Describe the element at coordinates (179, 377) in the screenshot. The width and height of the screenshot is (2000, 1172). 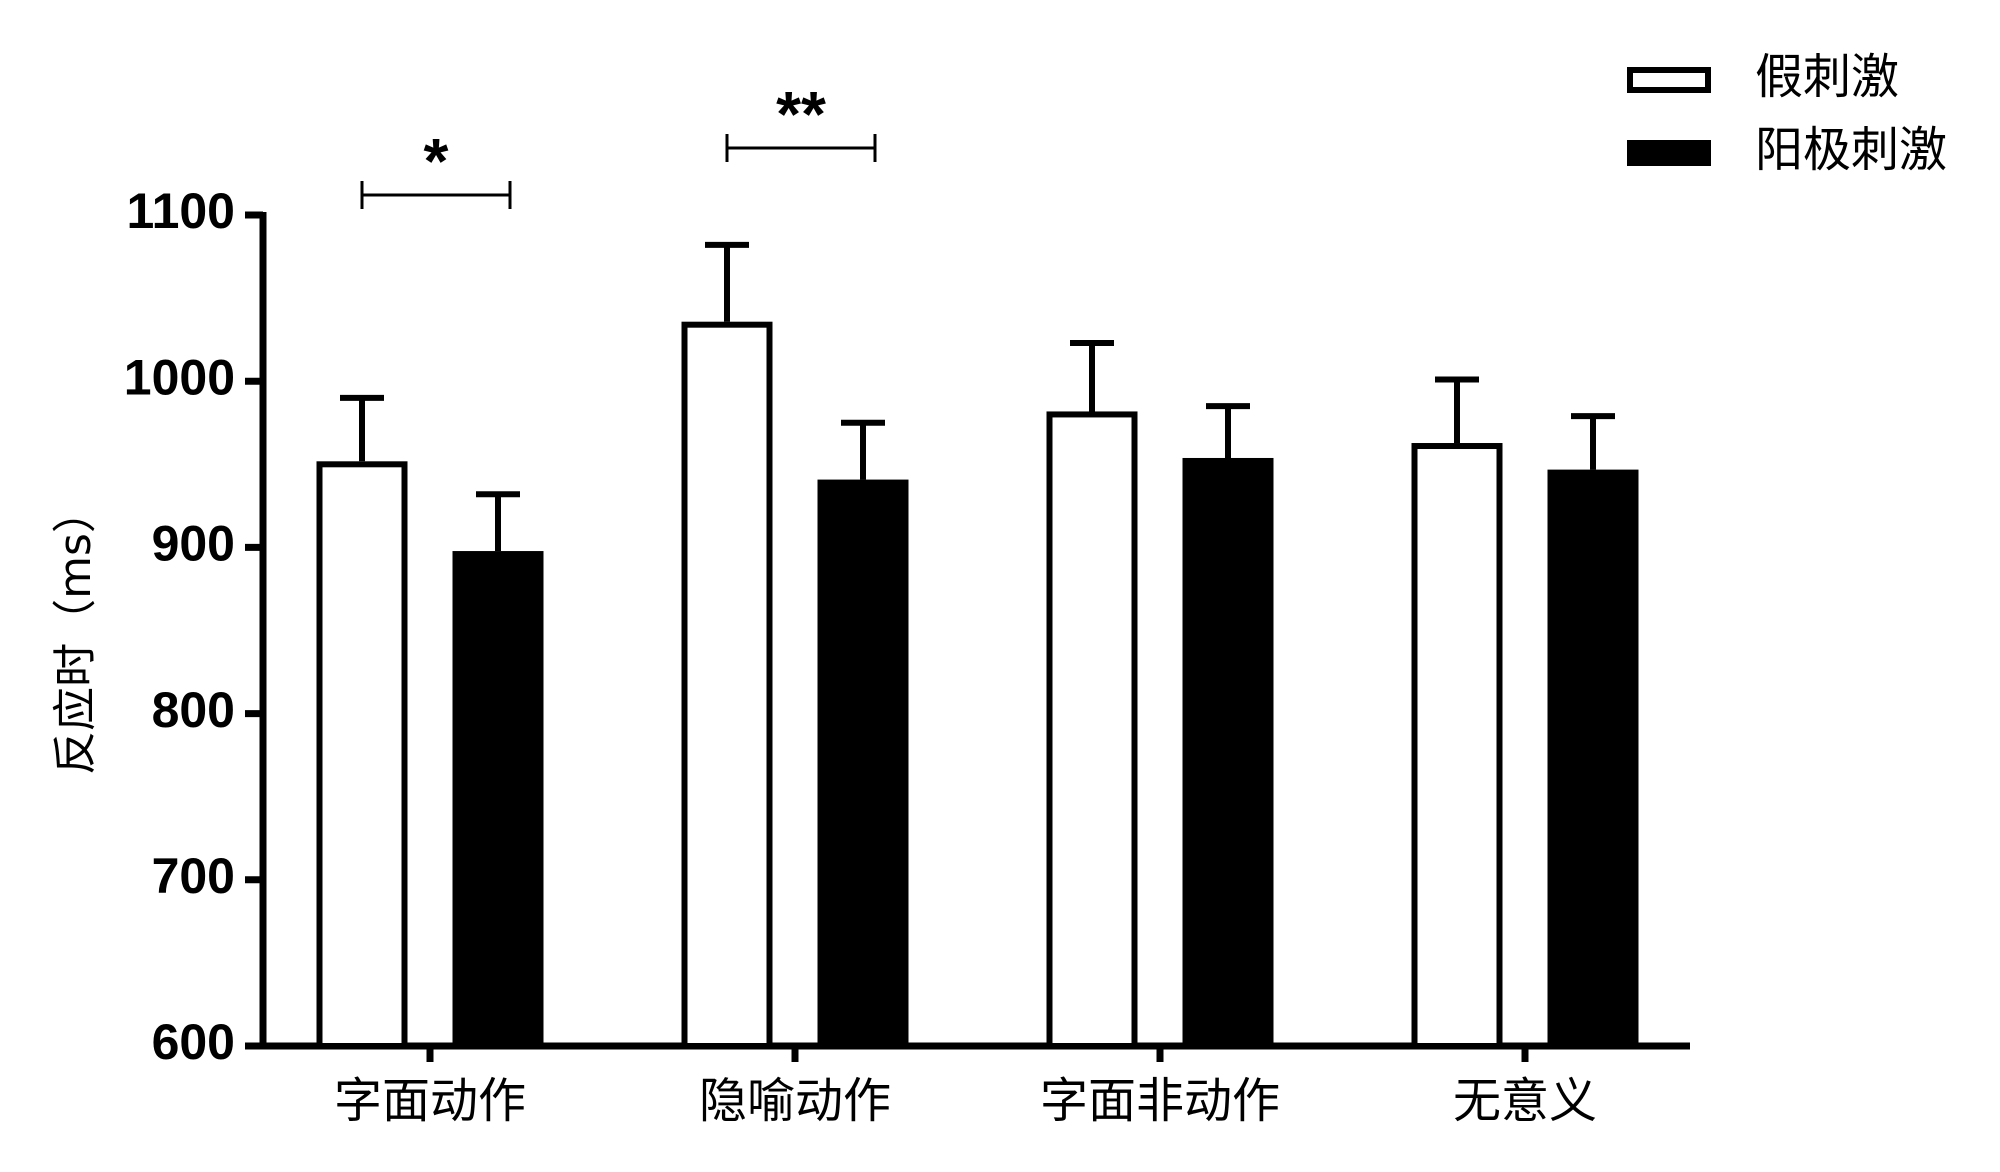
I see `y-tick-label: 1000` at that location.